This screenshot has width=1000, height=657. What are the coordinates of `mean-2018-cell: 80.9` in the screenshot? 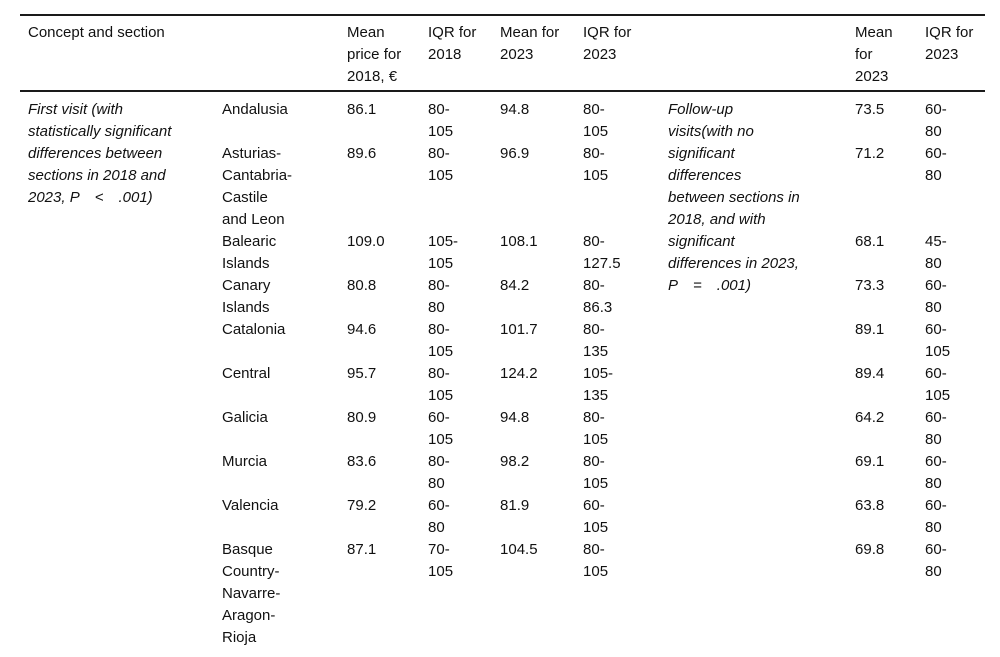 It's located at (362, 417).